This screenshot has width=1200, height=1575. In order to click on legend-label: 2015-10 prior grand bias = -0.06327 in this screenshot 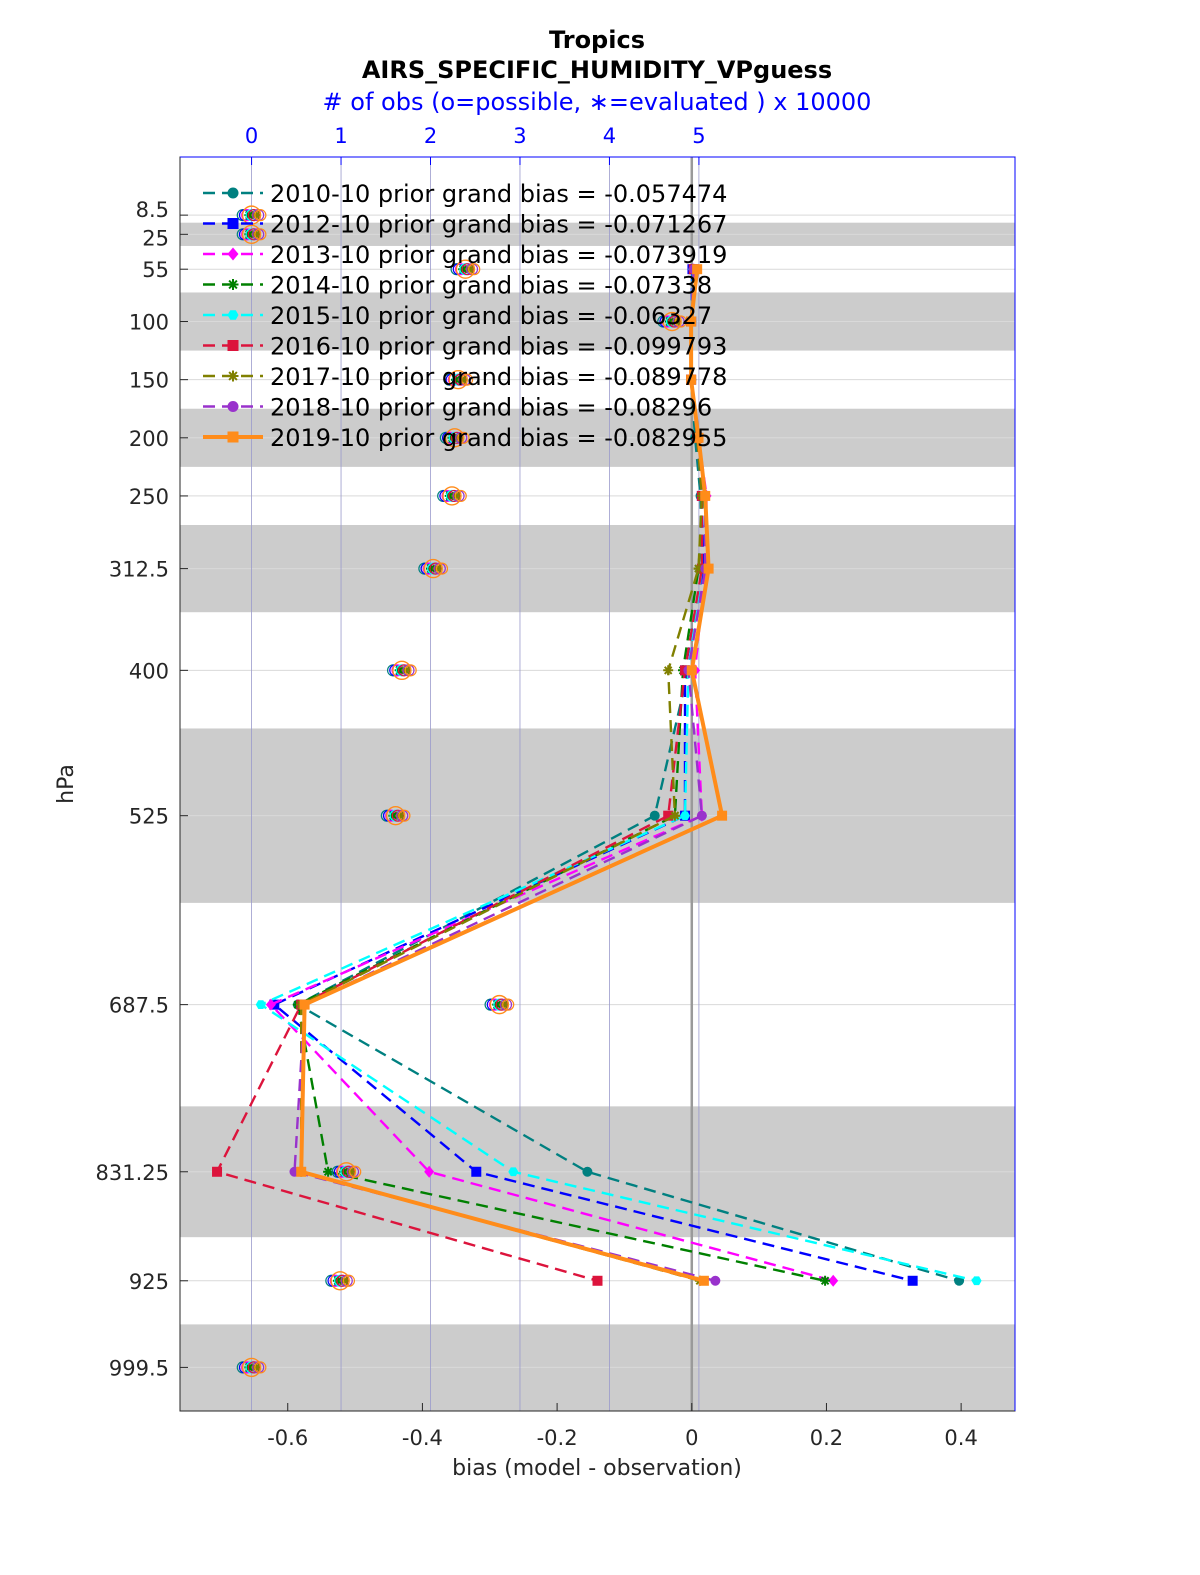, I will do `click(491, 316)`.